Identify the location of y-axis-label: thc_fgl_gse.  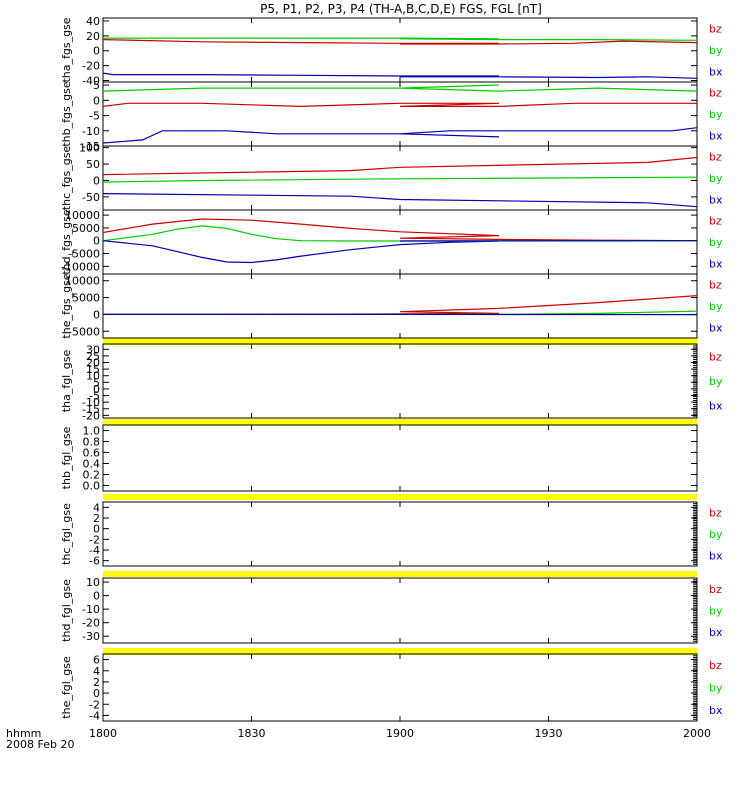
(66, 534).